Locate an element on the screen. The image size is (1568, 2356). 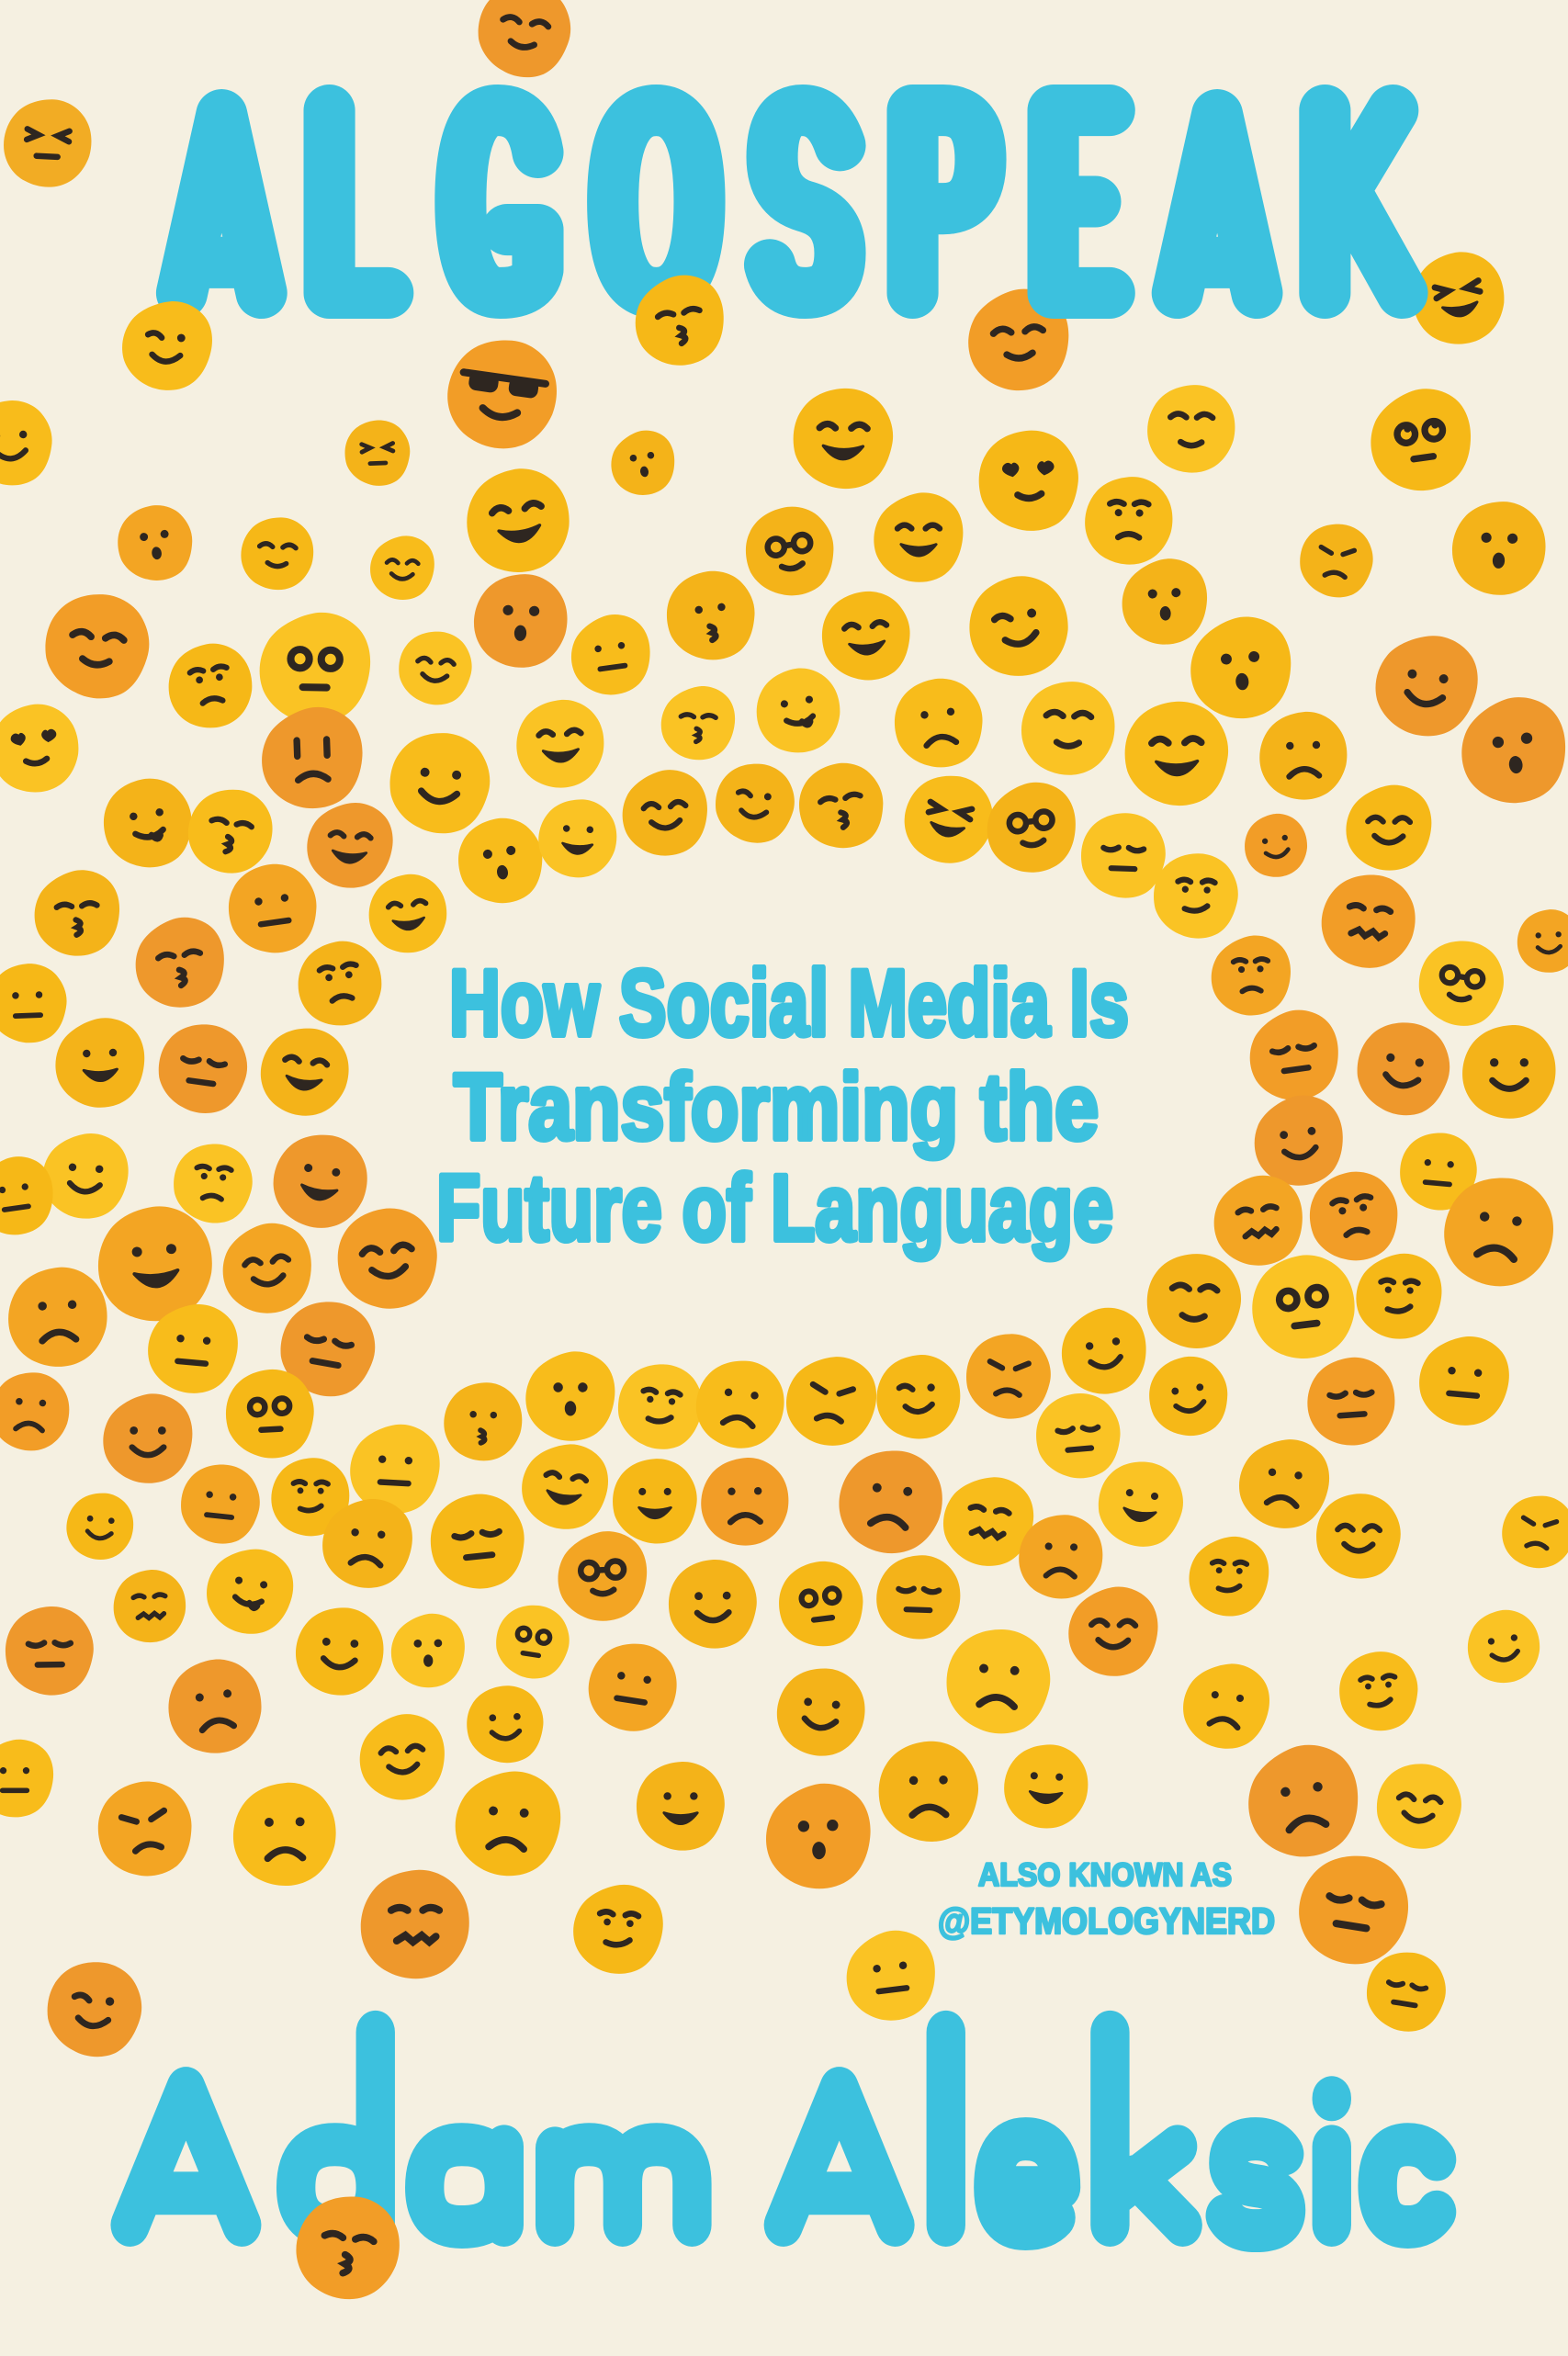
svg-text: ALSO KNOWN AS is located at coordinates (1105, 1875).